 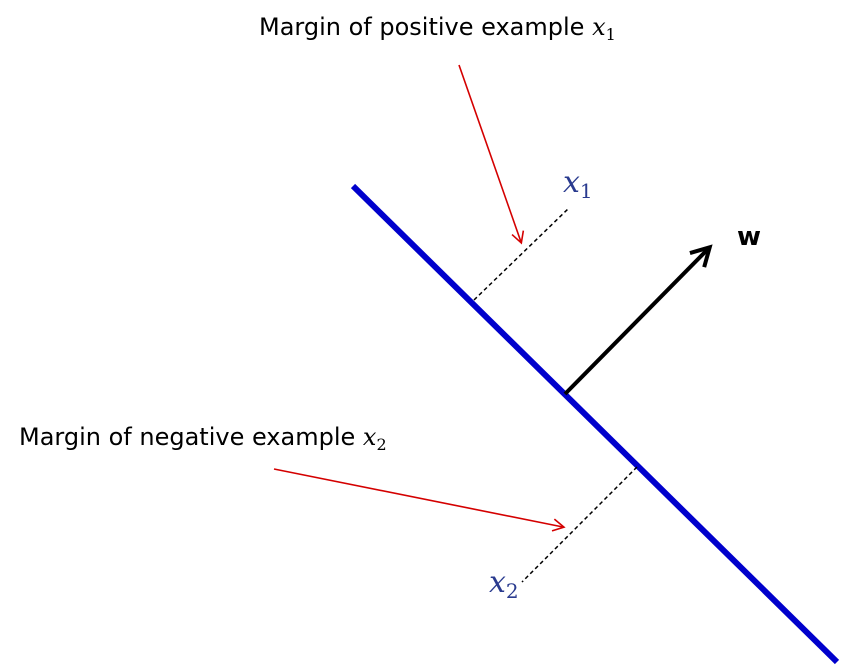 I want to click on positive-margin-pointer-arrow, so click(x=491, y=154).